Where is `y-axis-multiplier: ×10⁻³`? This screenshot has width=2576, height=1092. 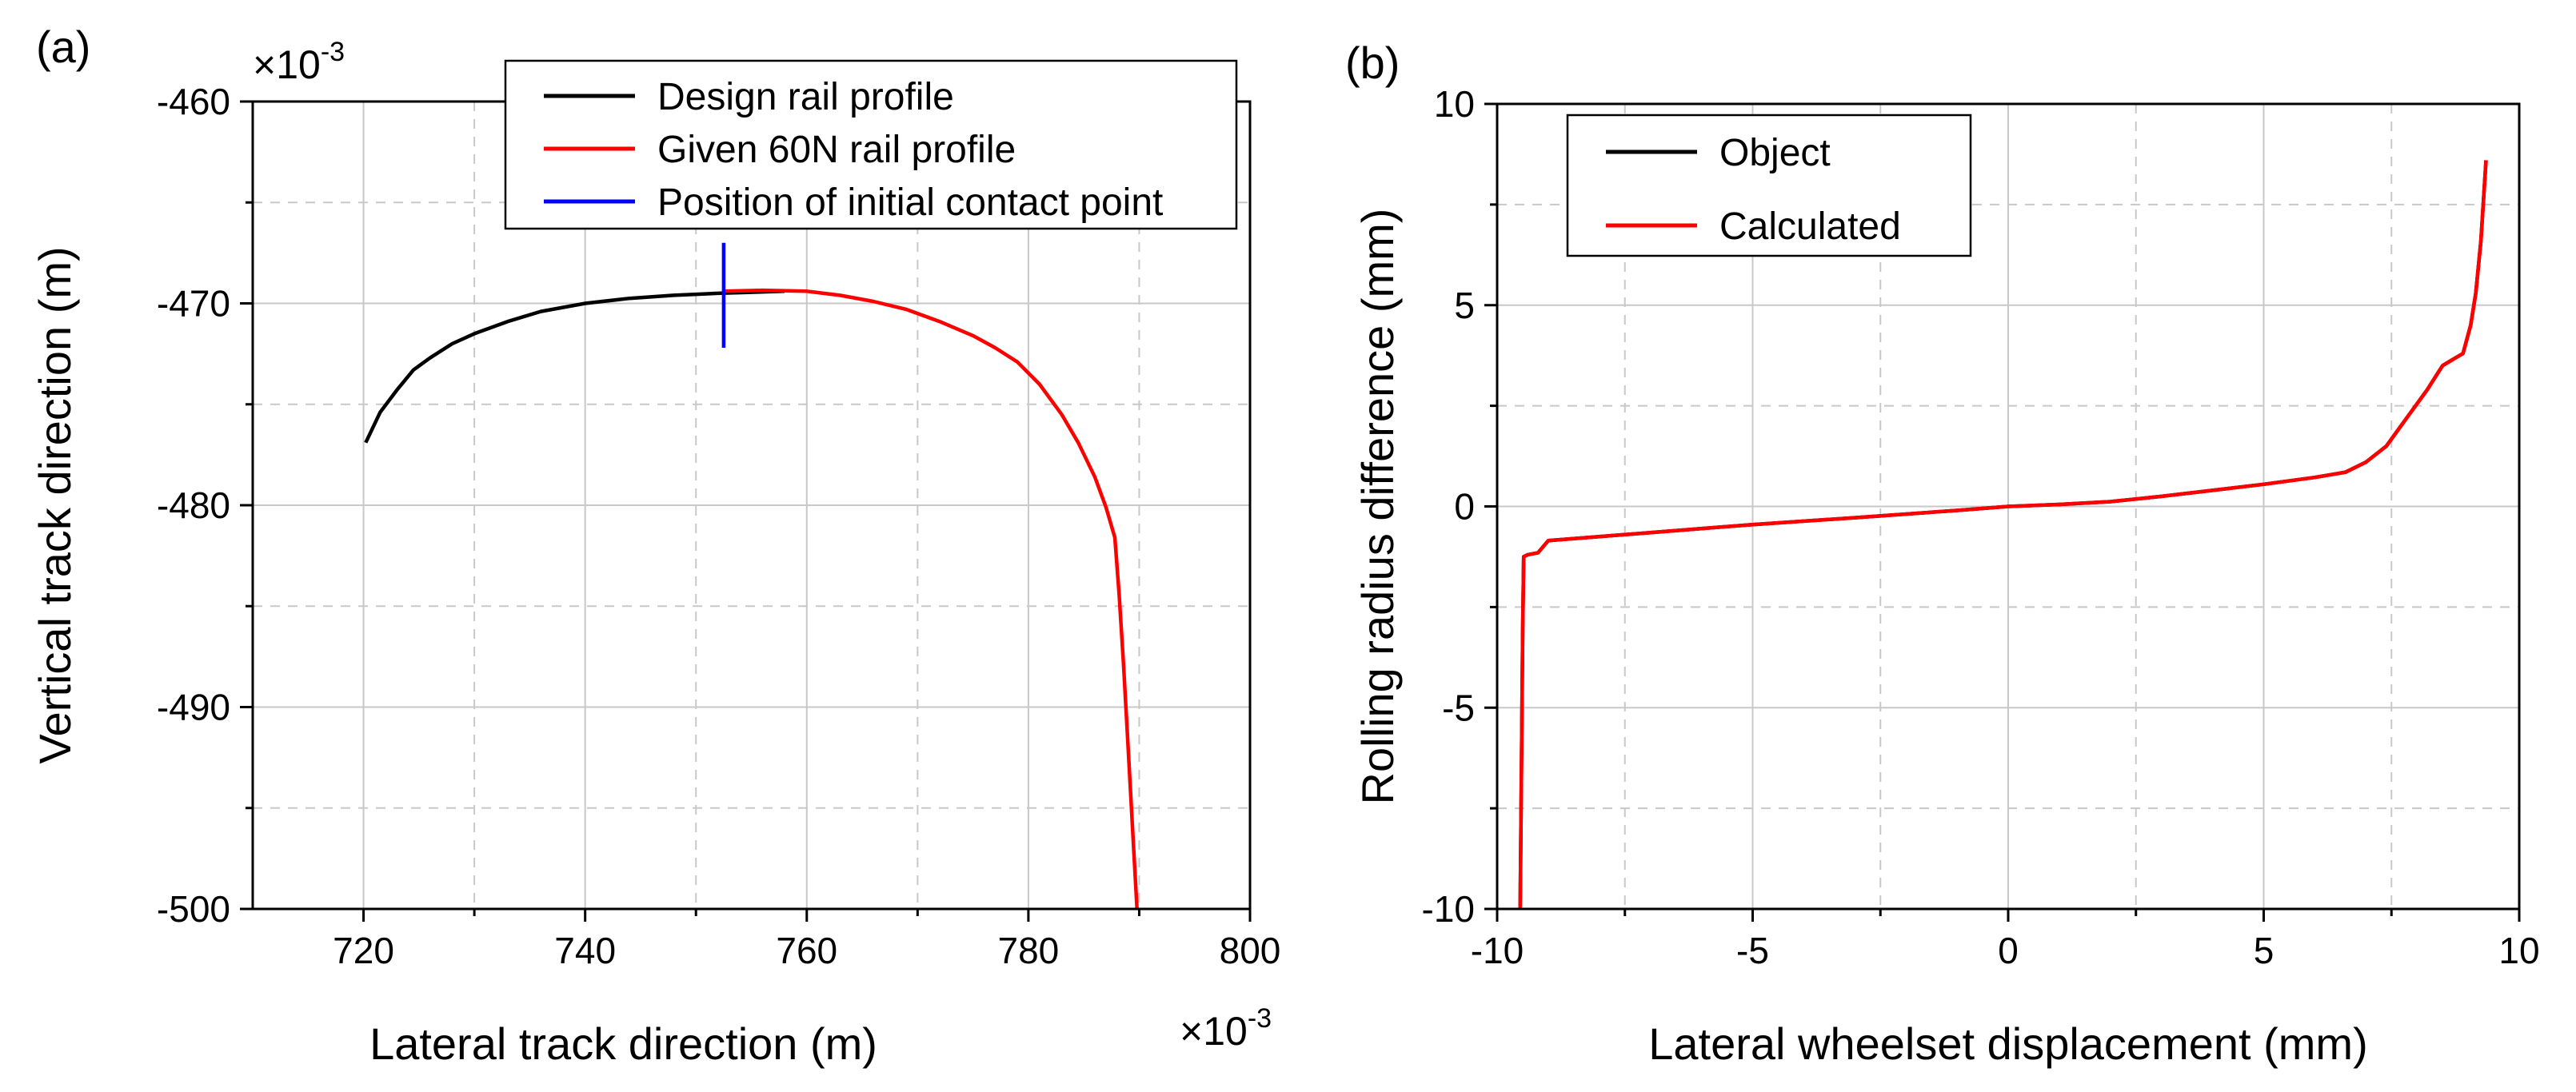 y-axis-multiplier: ×10⁻³ is located at coordinates (299, 62).